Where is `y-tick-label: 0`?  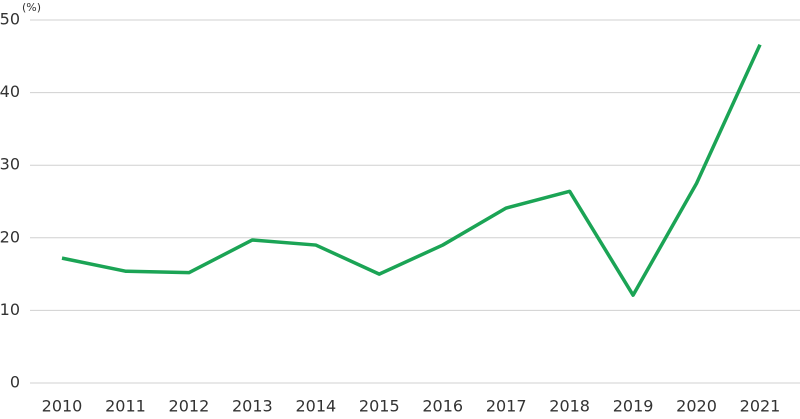
y-tick-label: 0 is located at coordinates (15, 382).